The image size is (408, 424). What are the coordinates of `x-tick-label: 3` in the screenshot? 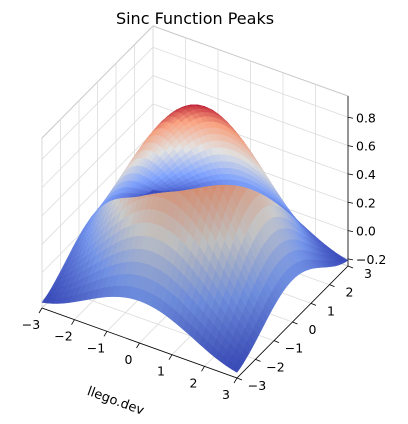 It's located at (226, 394).